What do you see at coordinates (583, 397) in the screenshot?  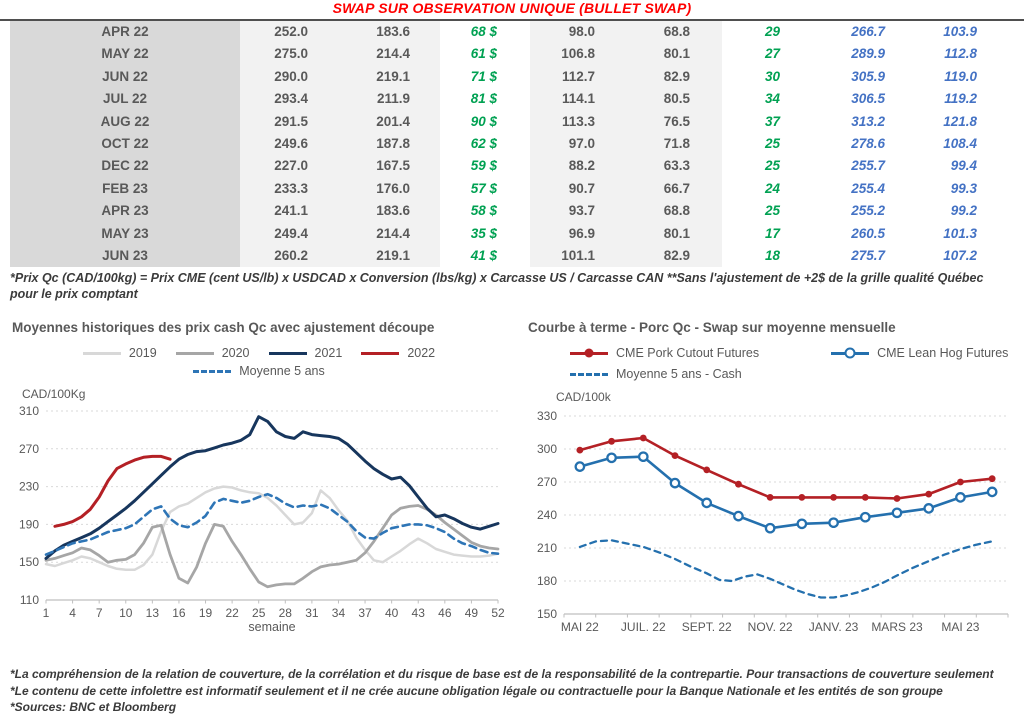 I see `y-axis-unit-right: CAD/100k` at bounding box center [583, 397].